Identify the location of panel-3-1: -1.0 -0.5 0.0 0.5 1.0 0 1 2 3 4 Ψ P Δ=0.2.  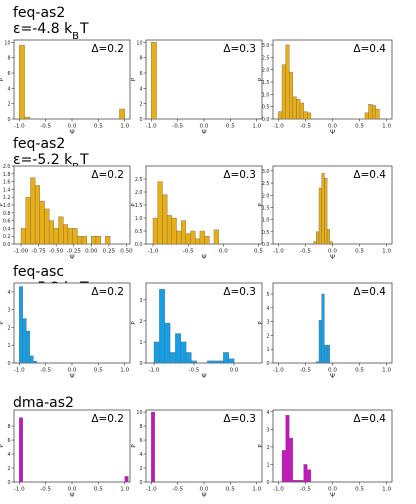
(65, 331).